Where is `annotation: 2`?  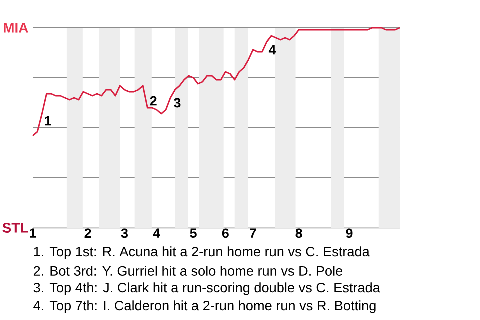 annotation: 2 is located at coordinates (153, 101).